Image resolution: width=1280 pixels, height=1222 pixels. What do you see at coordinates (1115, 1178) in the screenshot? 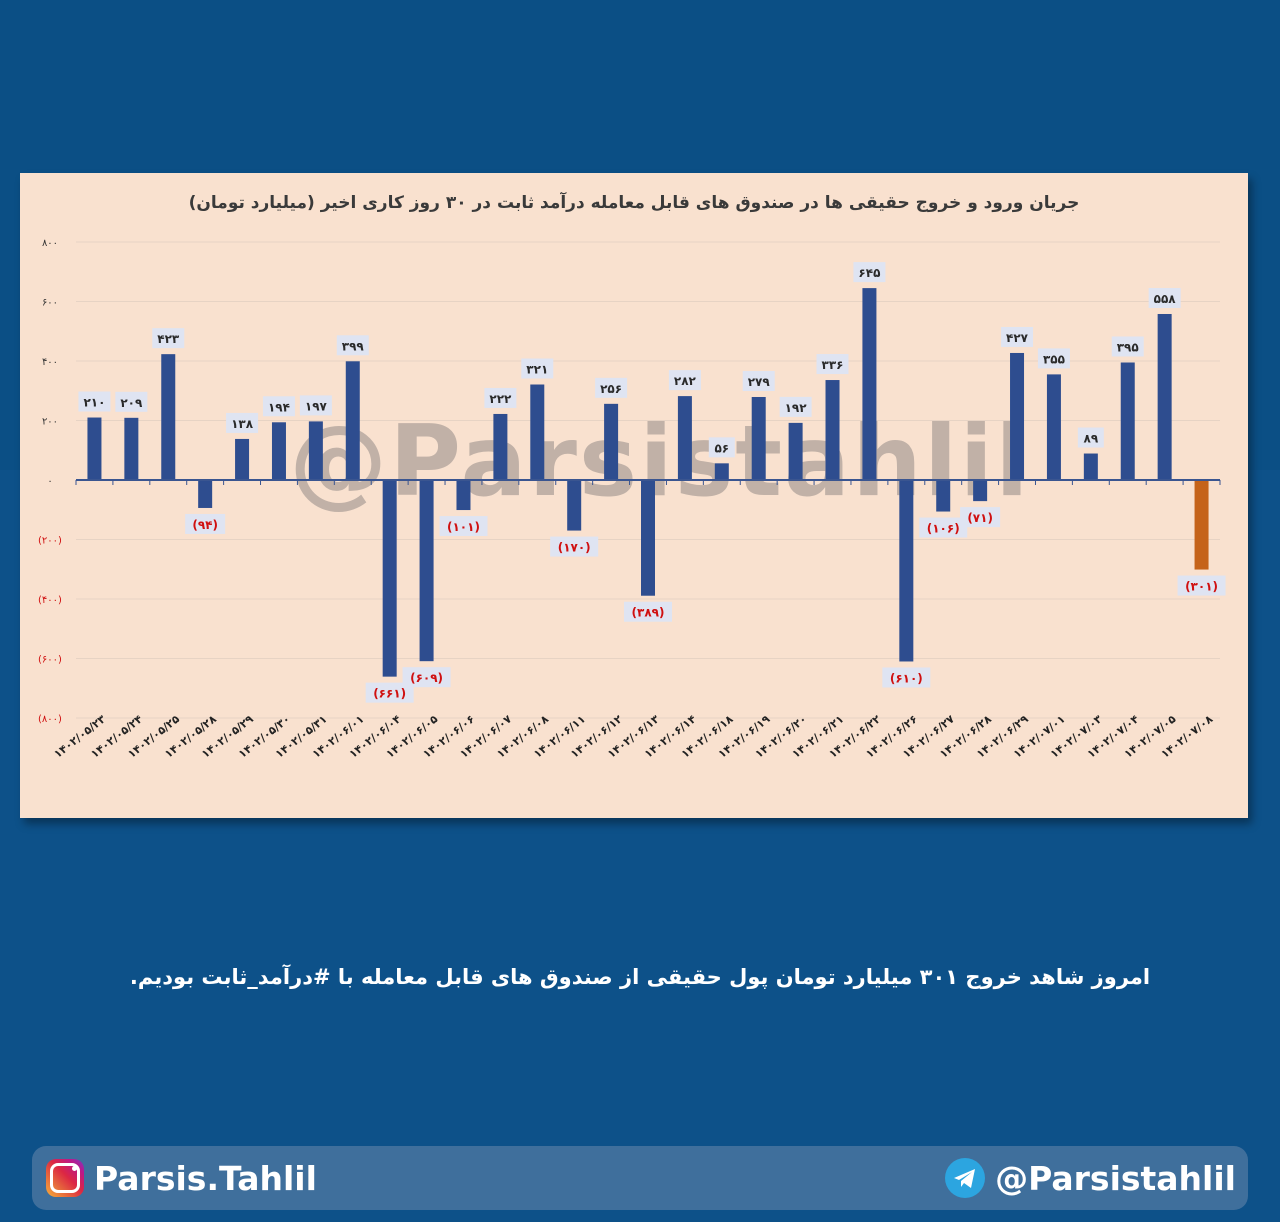
I see `telegram-handle: @Parsistahlil` at bounding box center [1115, 1178].